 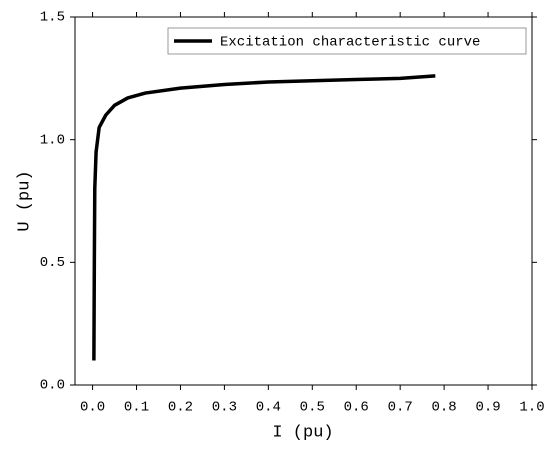 I want to click on x-tick-label: 0.2, so click(x=180, y=408).